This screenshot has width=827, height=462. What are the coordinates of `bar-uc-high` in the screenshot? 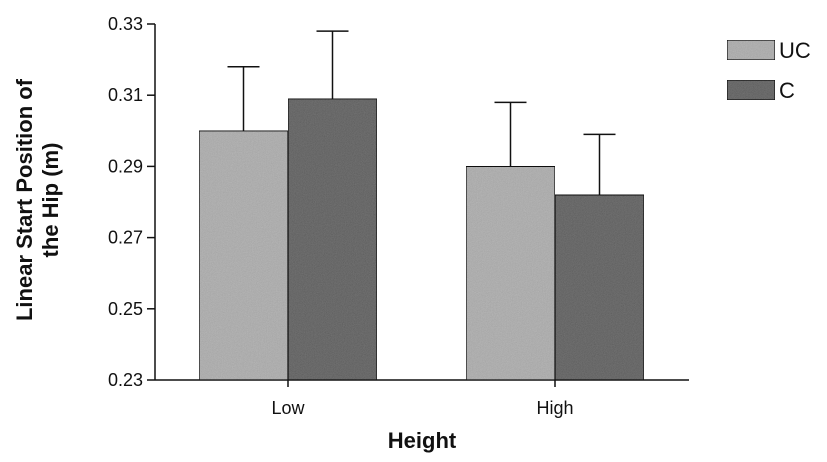 It's located at (510, 273).